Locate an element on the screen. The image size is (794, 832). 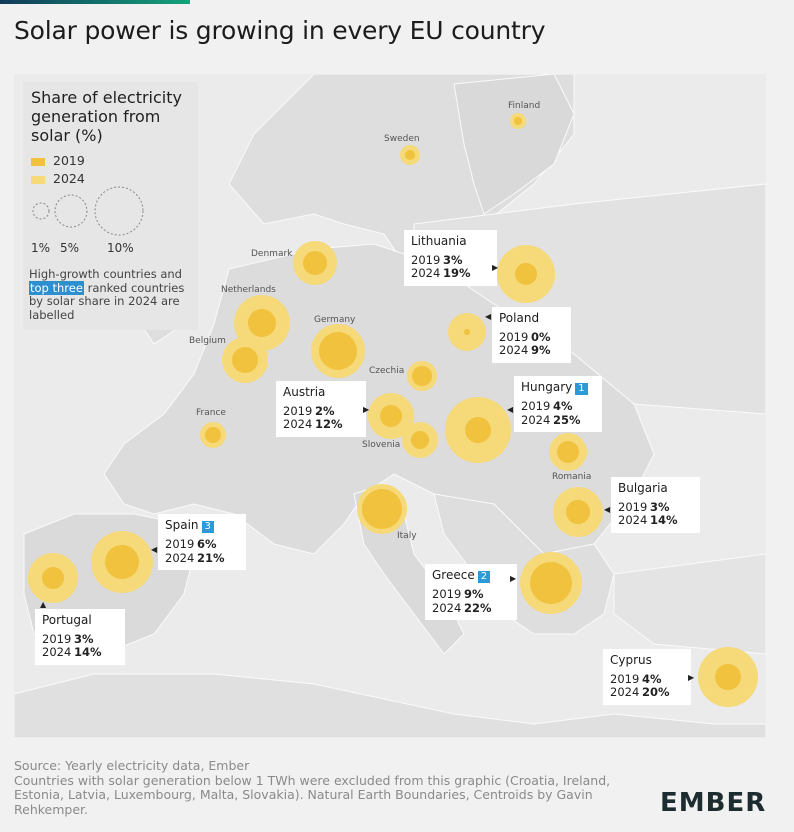
country-label-germany: Germany is located at coordinates (335, 320).